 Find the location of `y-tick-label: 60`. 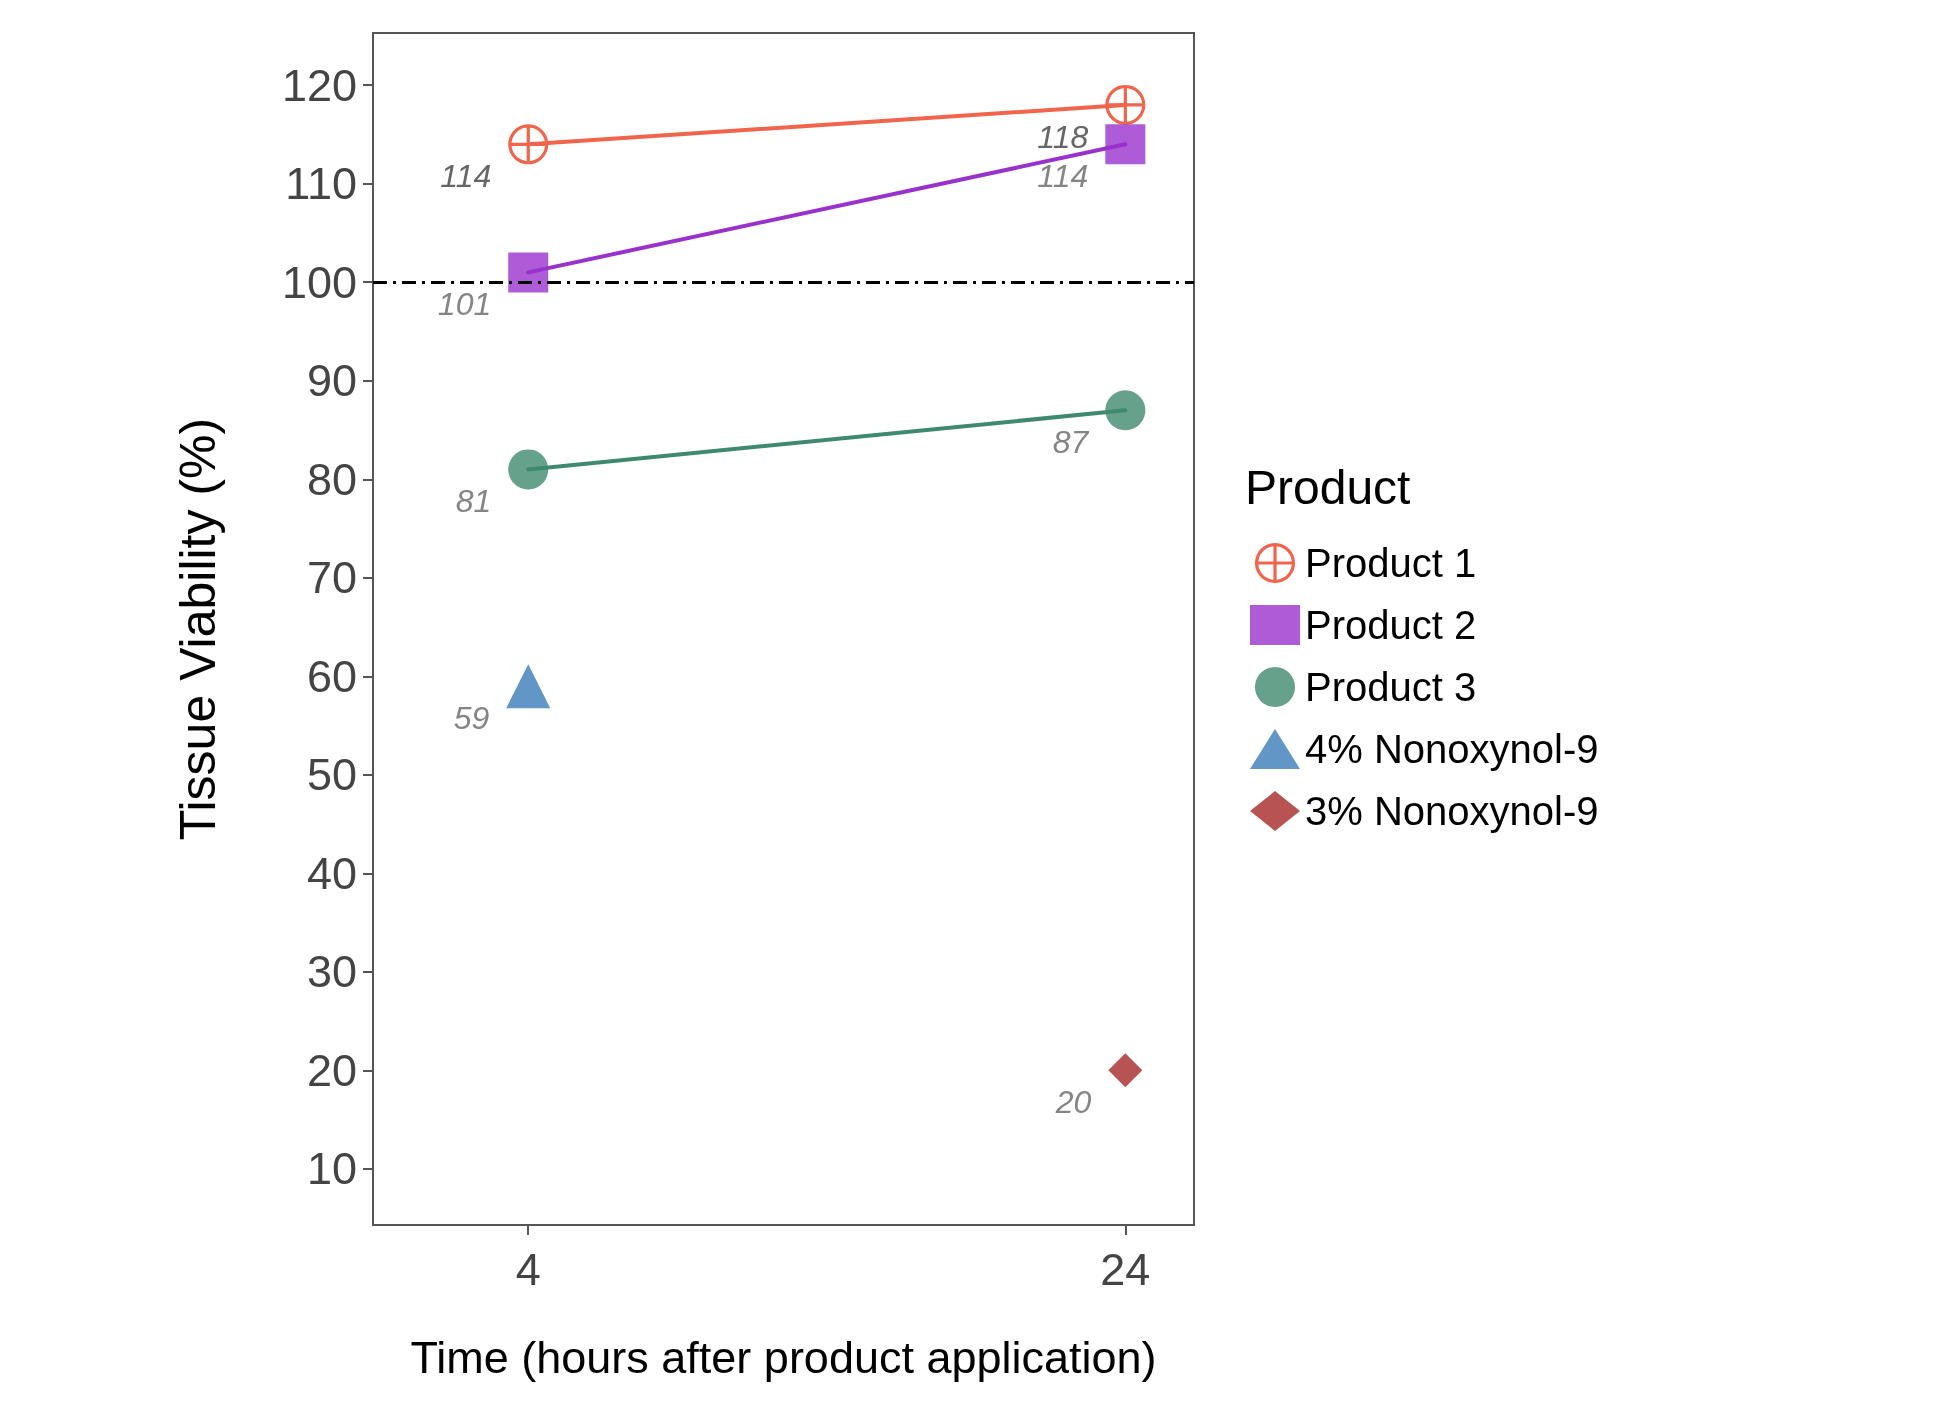

y-tick-label: 60 is located at coordinates (331, 676).